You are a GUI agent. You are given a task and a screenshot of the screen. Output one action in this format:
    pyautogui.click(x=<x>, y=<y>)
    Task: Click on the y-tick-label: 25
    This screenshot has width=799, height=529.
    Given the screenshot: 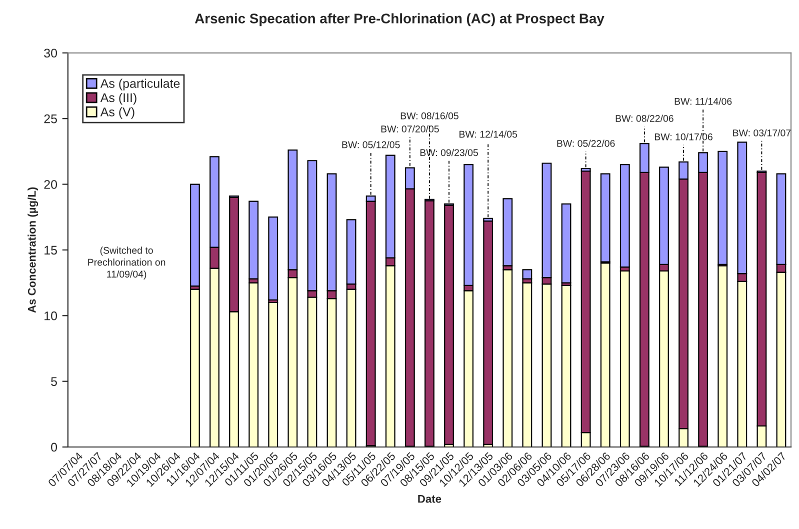 What is the action you would take?
    pyautogui.click(x=50, y=119)
    